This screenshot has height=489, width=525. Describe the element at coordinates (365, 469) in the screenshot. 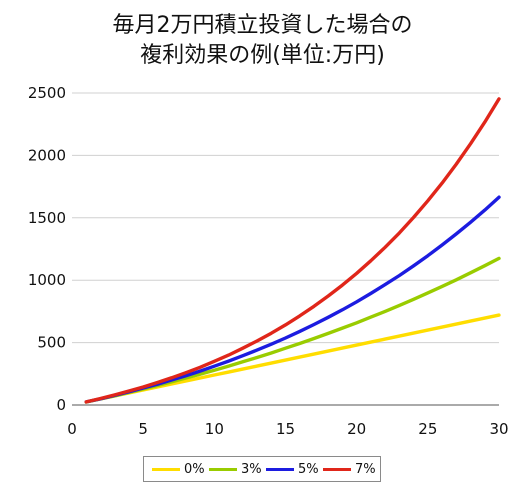

I see `legend-label-3: 7%` at that location.